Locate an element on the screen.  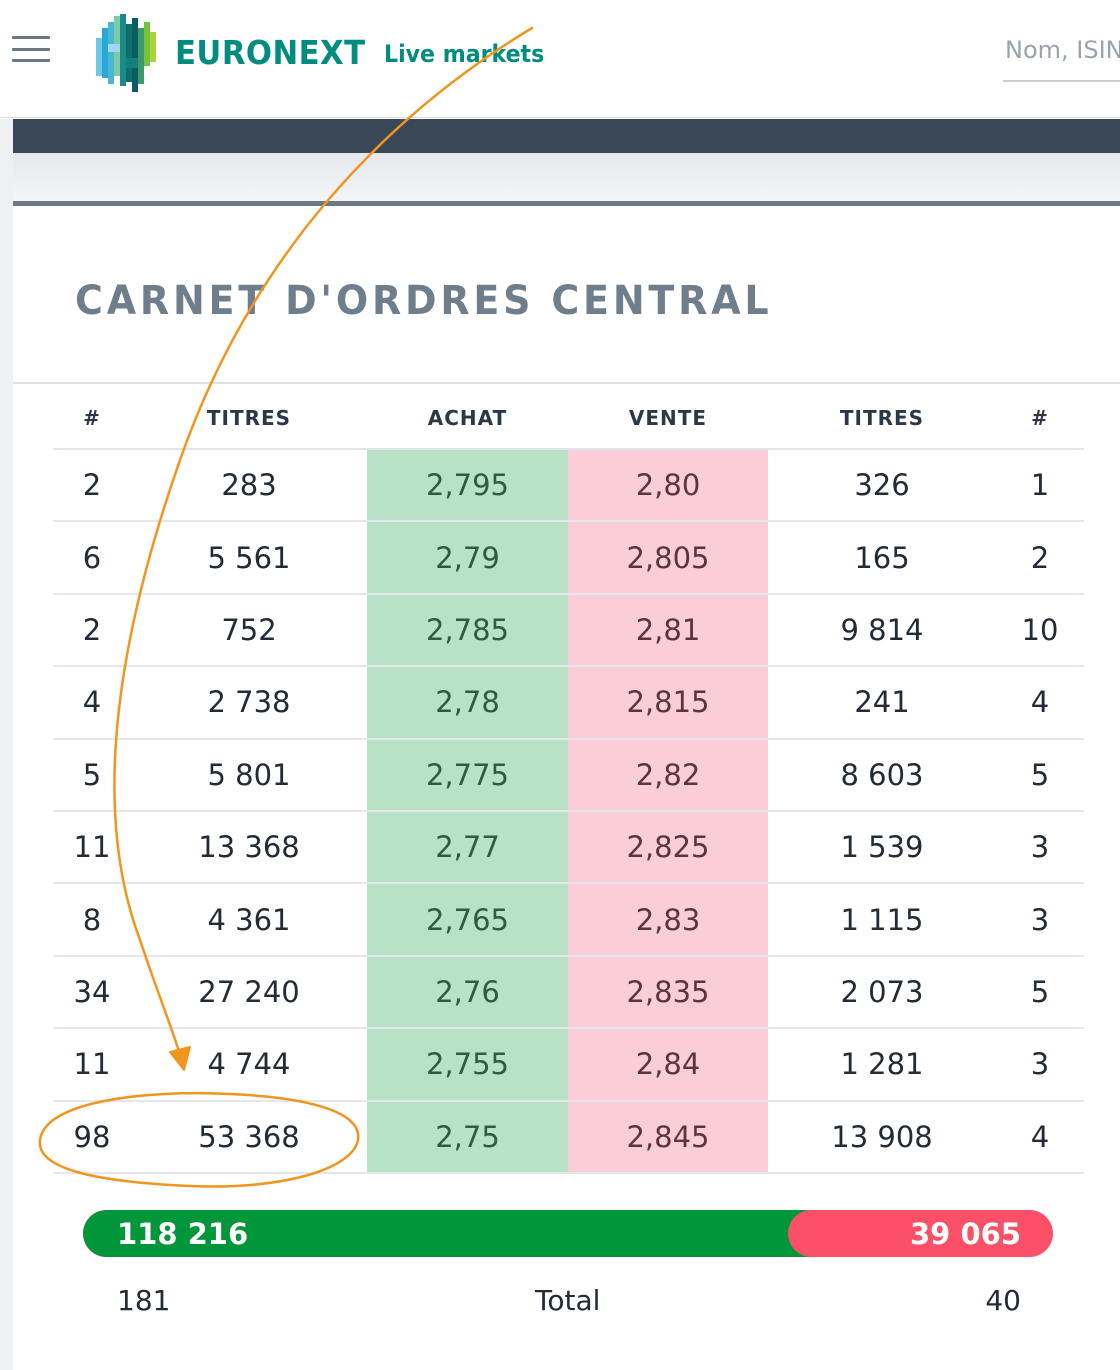
buy-orders-cell: 34 is located at coordinates (92, 991).